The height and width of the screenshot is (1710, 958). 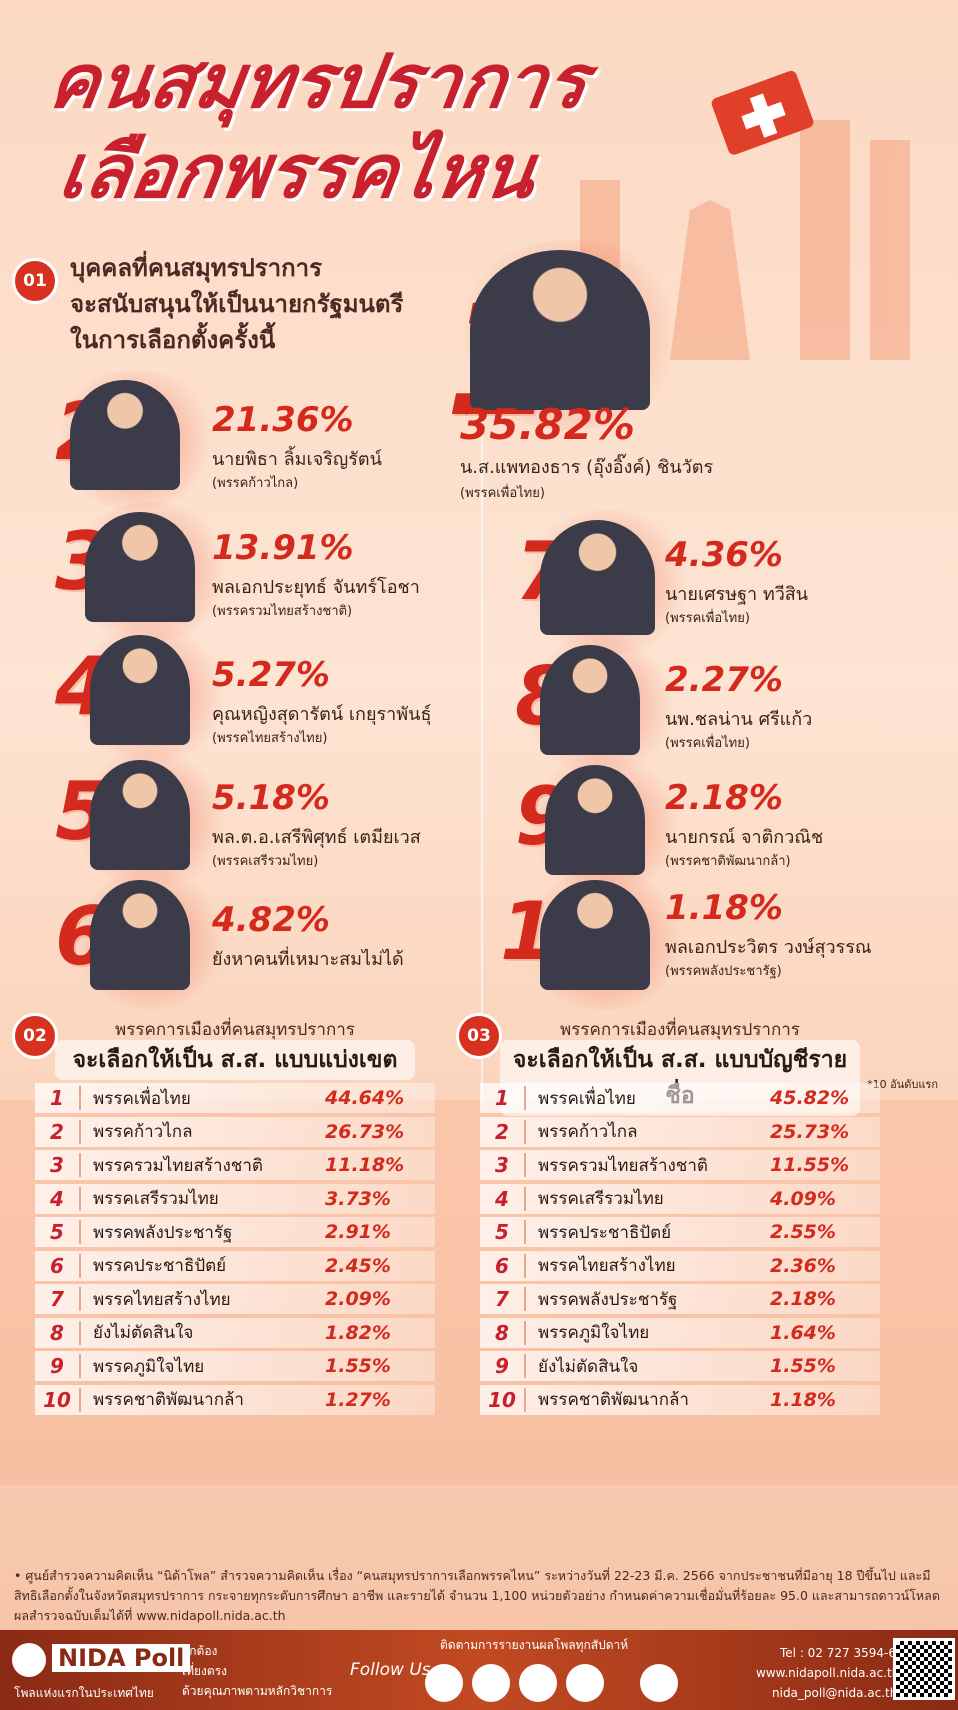 I want to click on party: (พรรครวมไทยสร้างชาติ), so click(x=282, y=611).